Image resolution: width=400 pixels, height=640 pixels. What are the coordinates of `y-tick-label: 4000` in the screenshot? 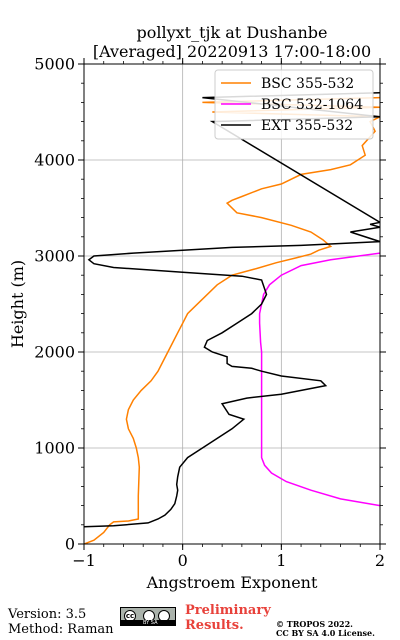 It's located at (54, 160).